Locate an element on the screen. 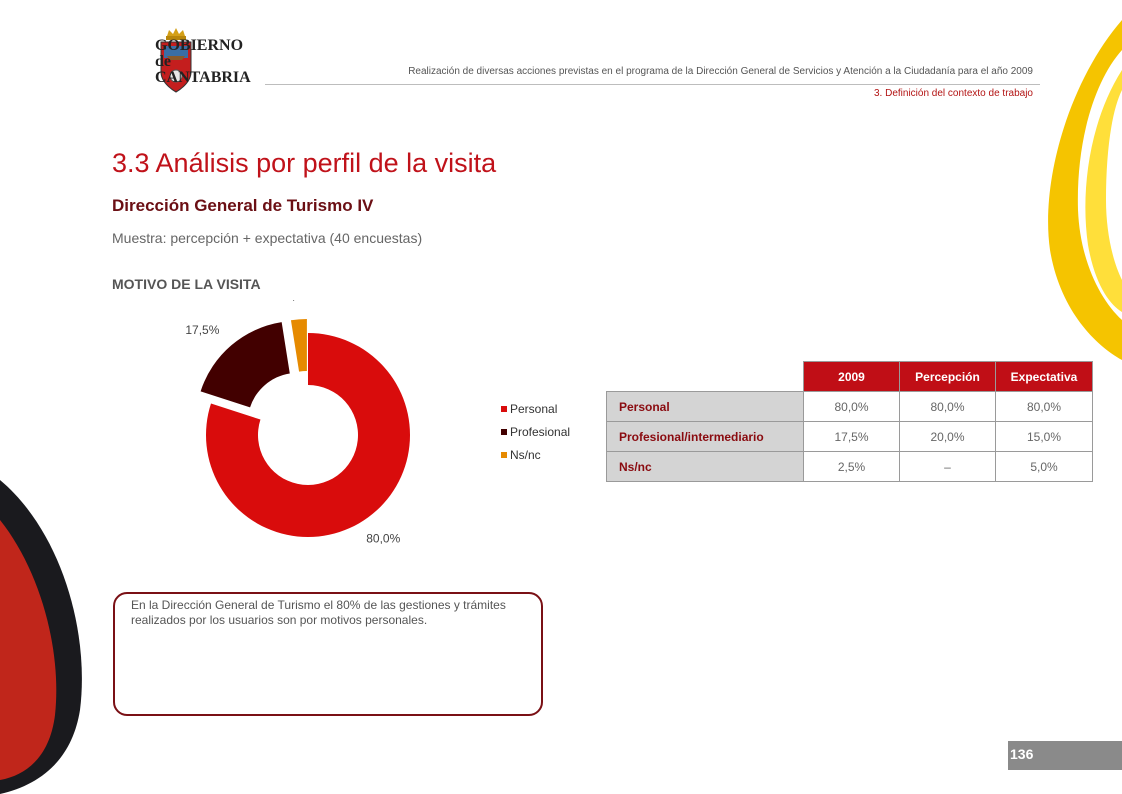 This screenshot has width=1122, height=794. legend-label: Personal is located at coordinates (533, 409).